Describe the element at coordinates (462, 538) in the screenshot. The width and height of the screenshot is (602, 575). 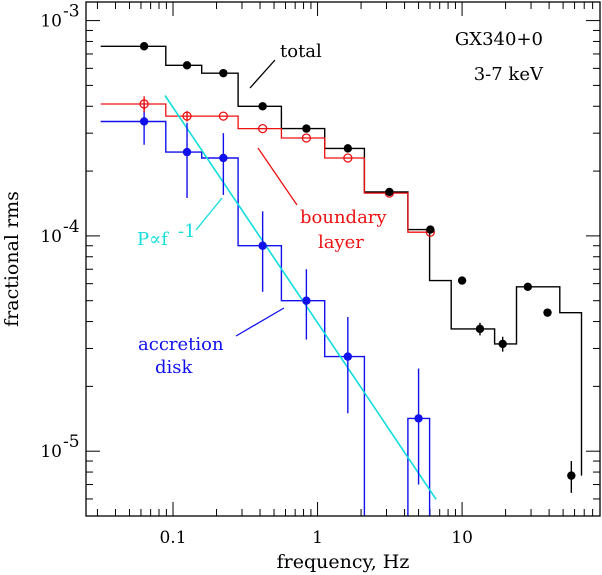
I see `x-tick-label: 10` at that location.